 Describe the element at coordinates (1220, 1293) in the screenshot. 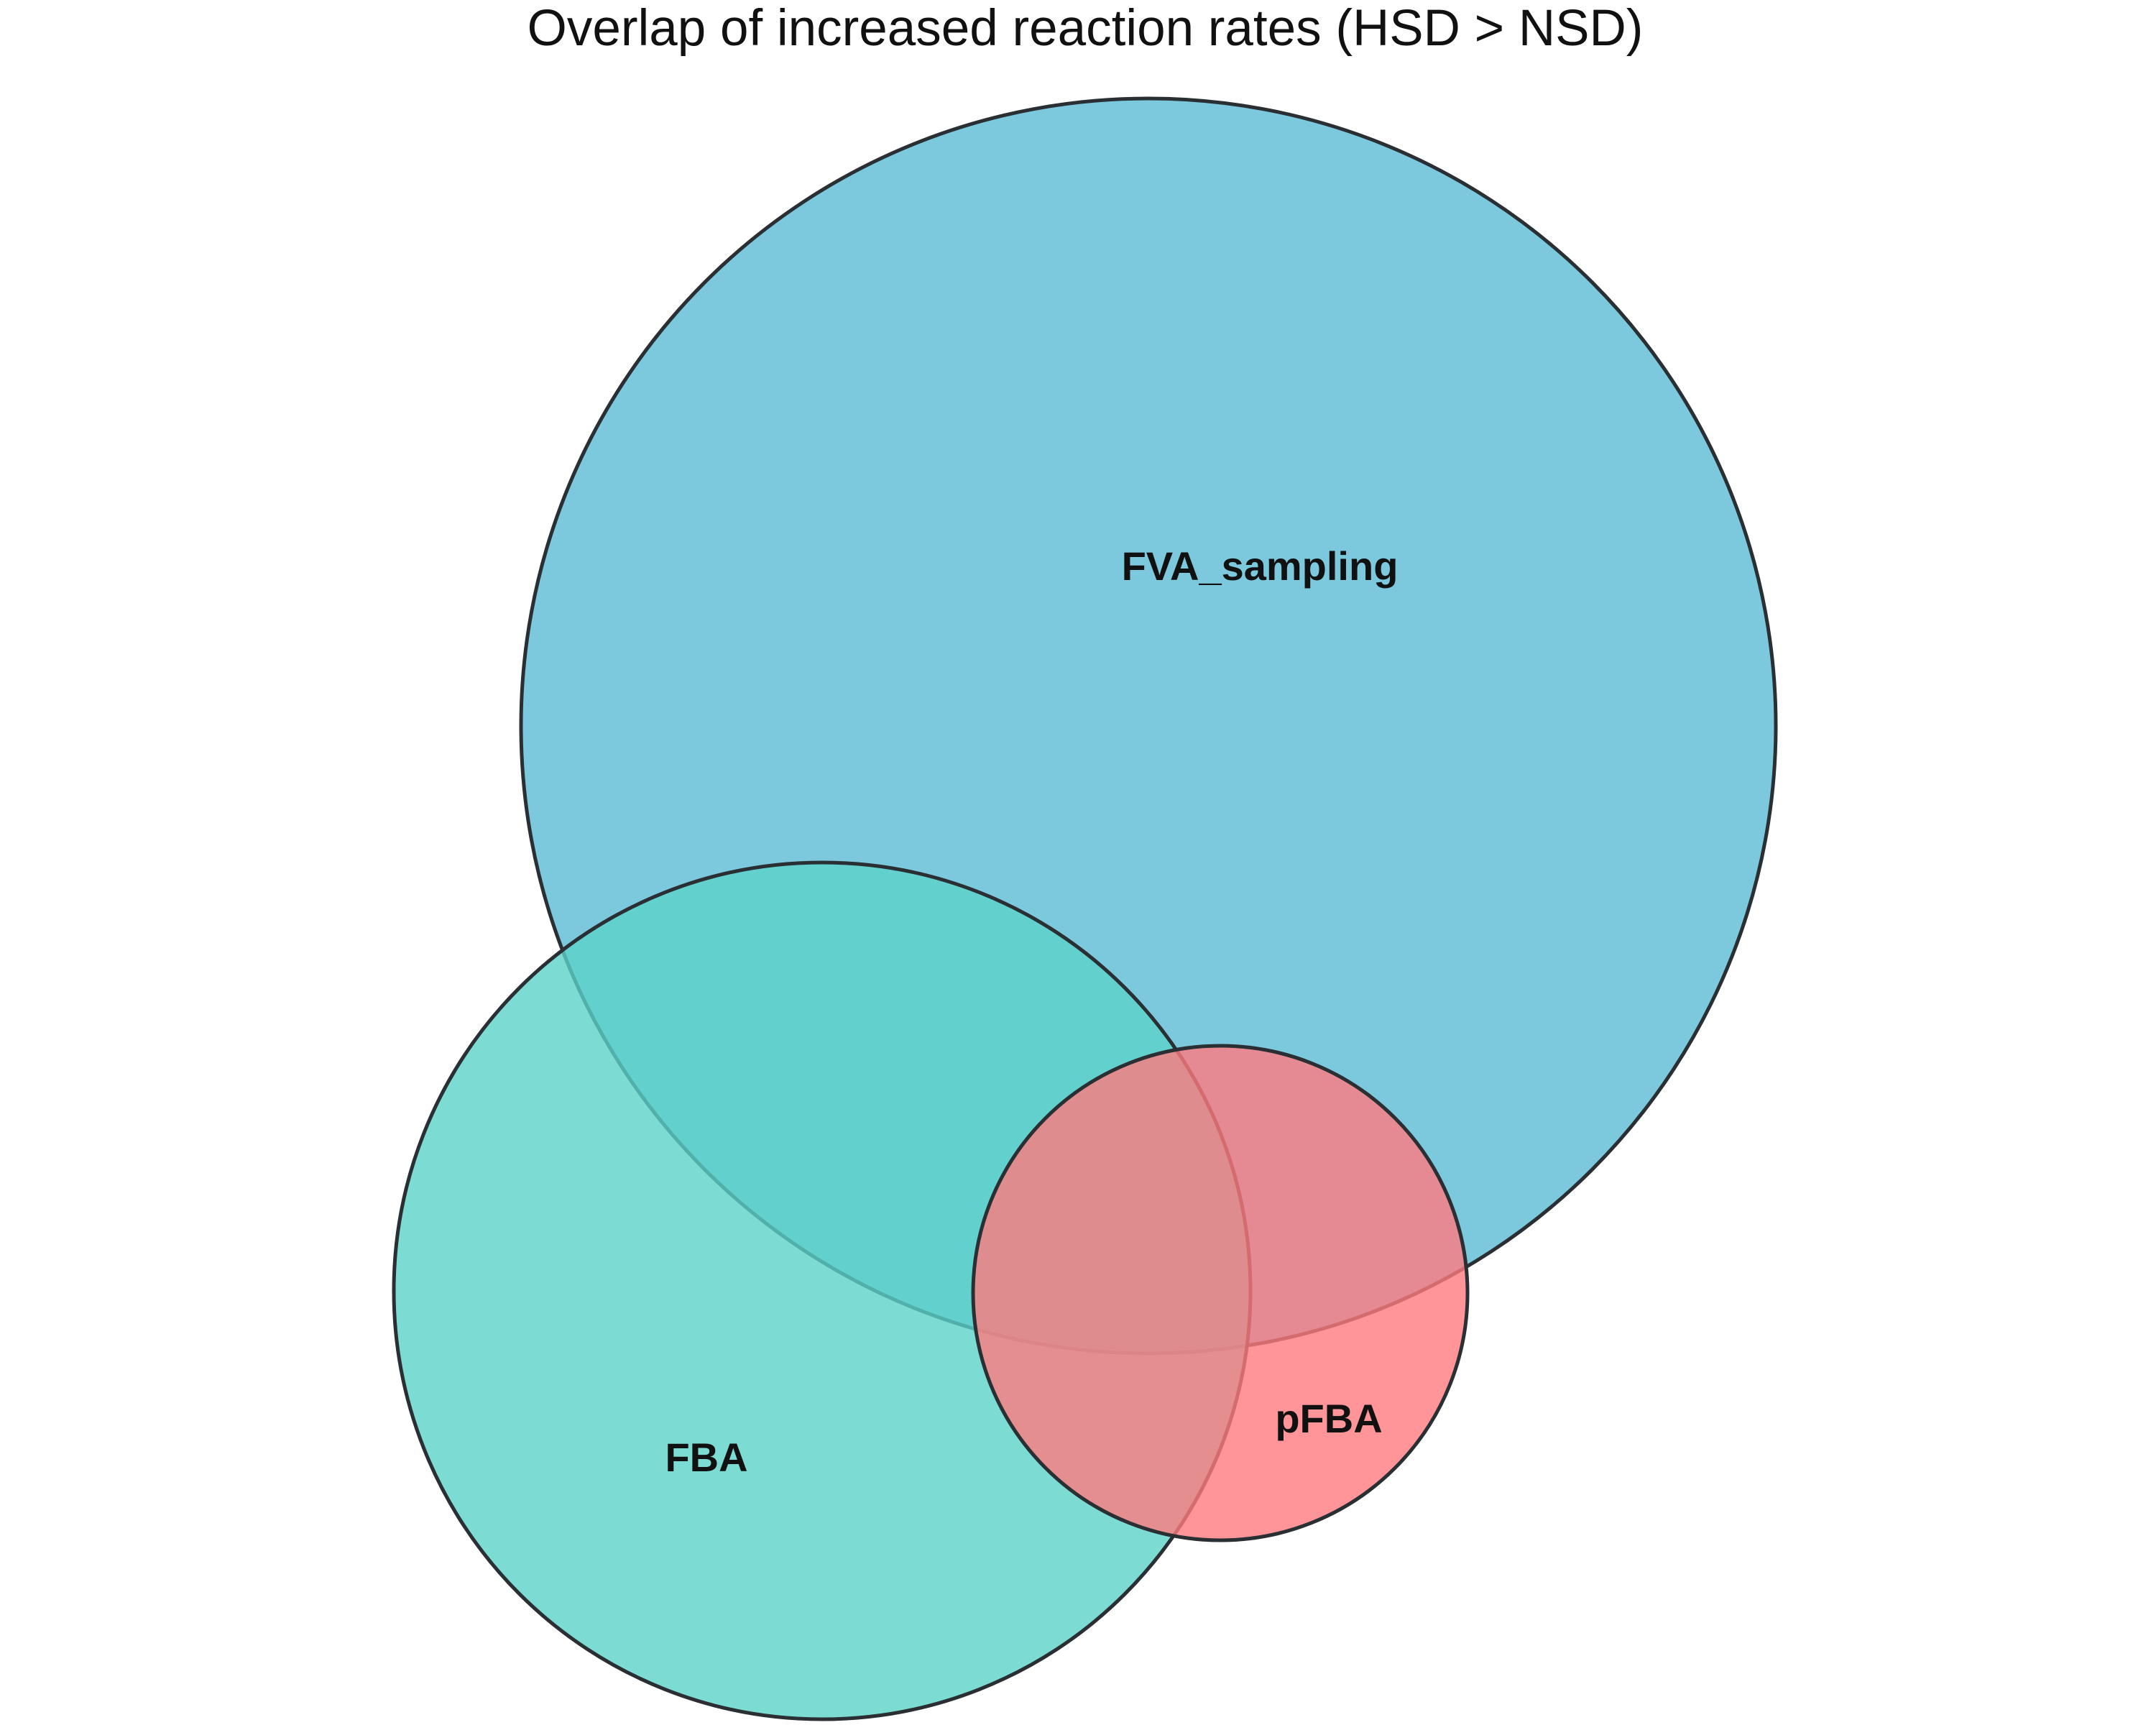

I see `circle-pfba` at that location.